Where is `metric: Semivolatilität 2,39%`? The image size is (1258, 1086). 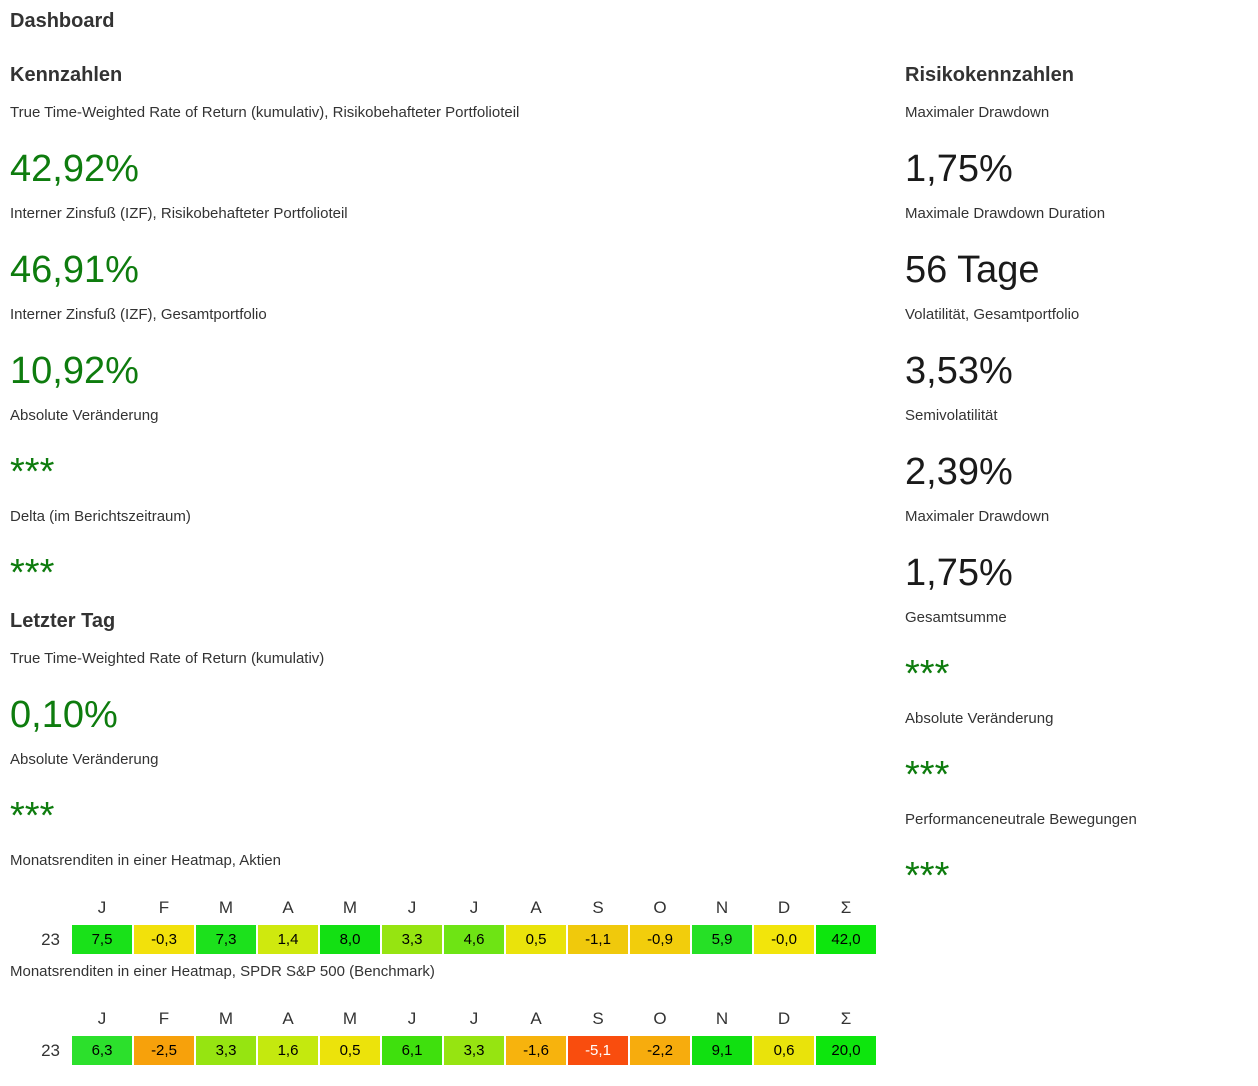 metric: Semivolatilität 2,39% is located at coordinates (1080, 451).